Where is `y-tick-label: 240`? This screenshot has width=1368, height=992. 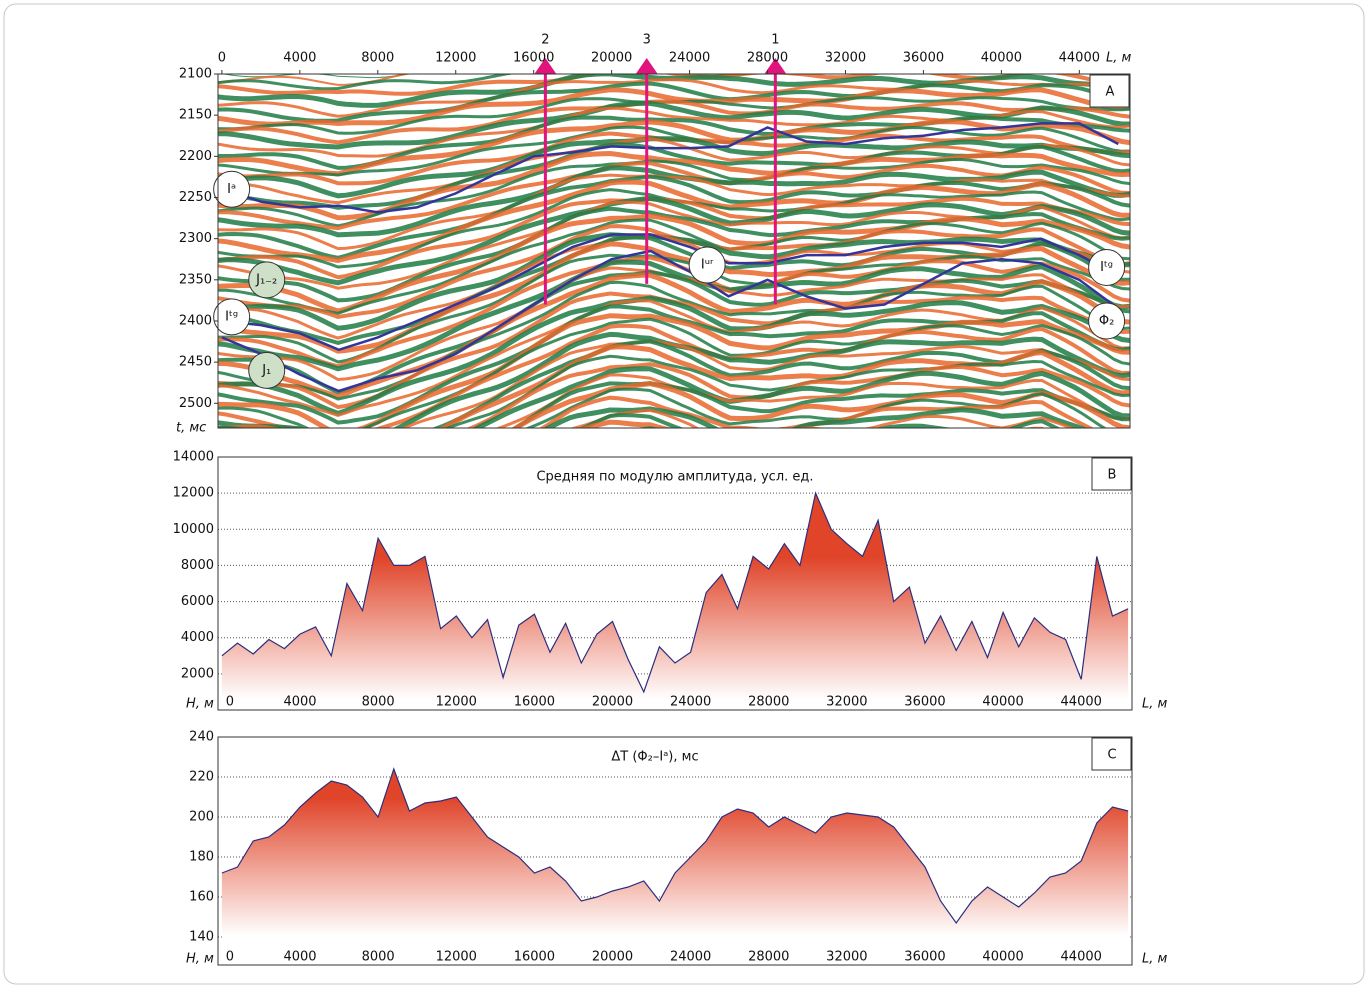 y-tick-label: 240 is located at coordinates (201, 737).